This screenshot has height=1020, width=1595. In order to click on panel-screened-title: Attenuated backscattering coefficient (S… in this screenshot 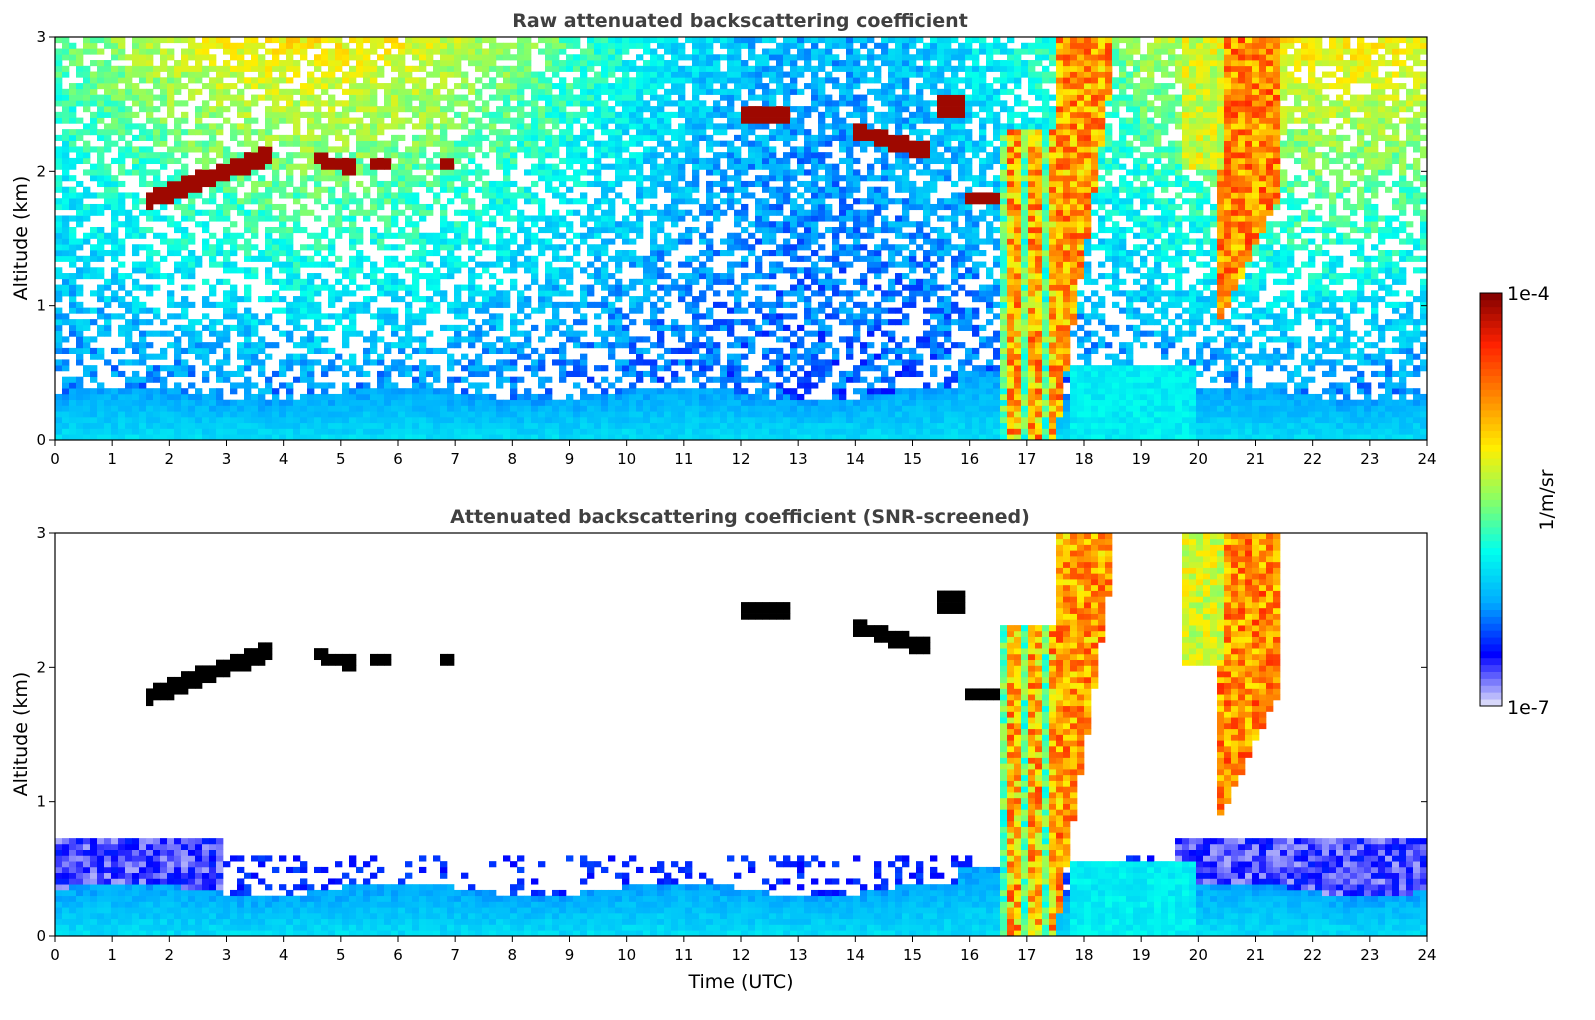, I will do `click(740, 517)`.